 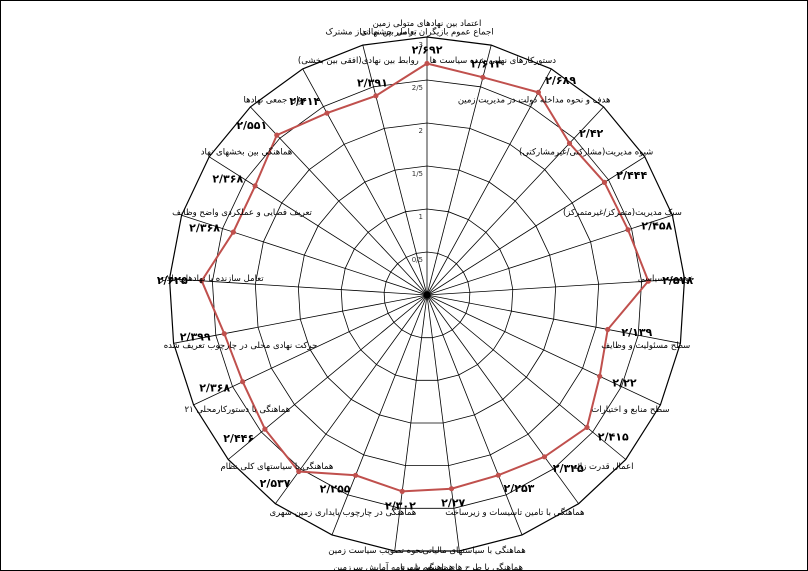 What do you see at coordinates (393, 565) in the screenshot?
I see `category-label: هماهنگی با برنامه آمایش سرزمین` at bounding box center [393, 565].